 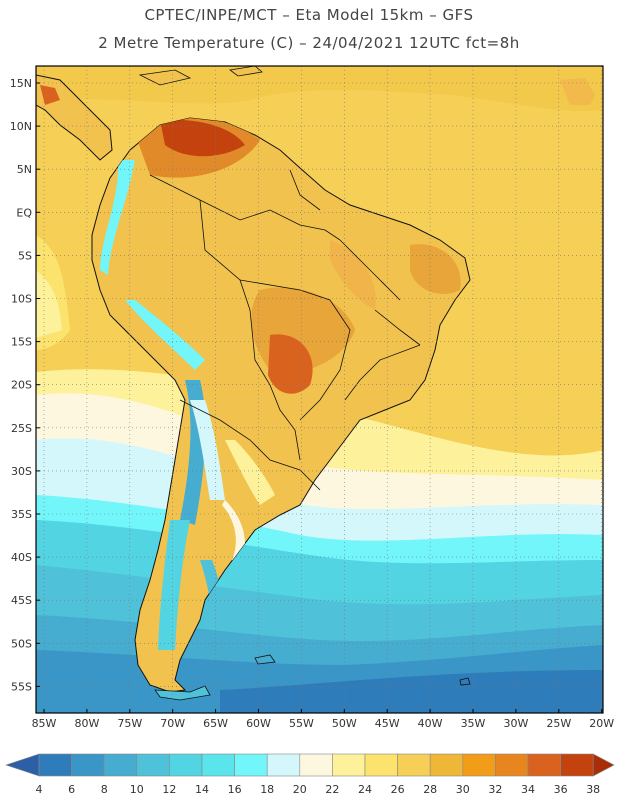 What do you see at coordinates (300, 789) in the screenshot?
I see `legend-tick-label: 20` at bounding box center [300, 789].